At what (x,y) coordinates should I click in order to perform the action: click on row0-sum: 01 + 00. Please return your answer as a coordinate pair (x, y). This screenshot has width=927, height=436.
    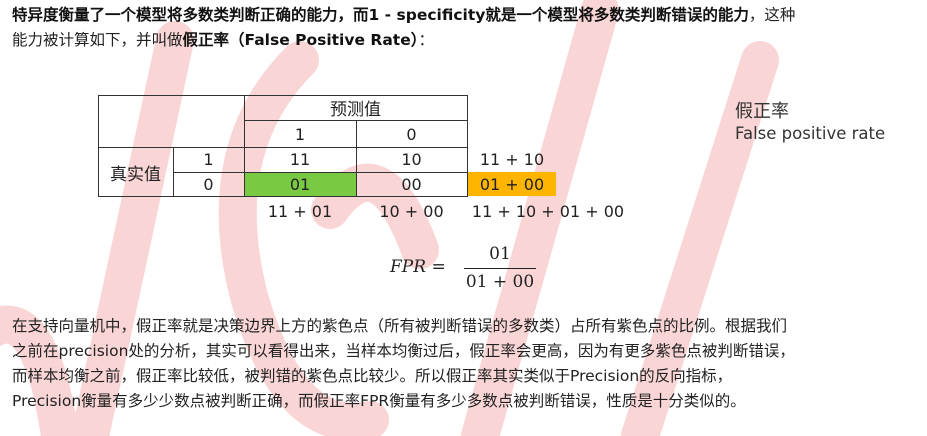
    Looking at the image, I should click on (512, 184).